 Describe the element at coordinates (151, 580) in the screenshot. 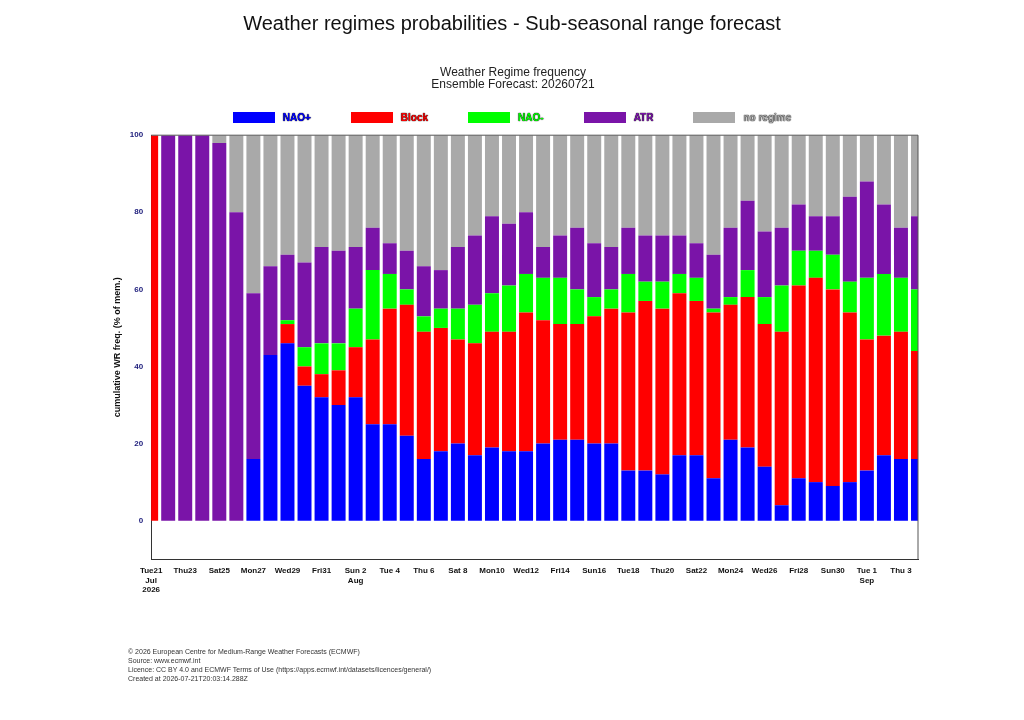

I see `x-tick-label: Tue21 Jul 2026` at that location.